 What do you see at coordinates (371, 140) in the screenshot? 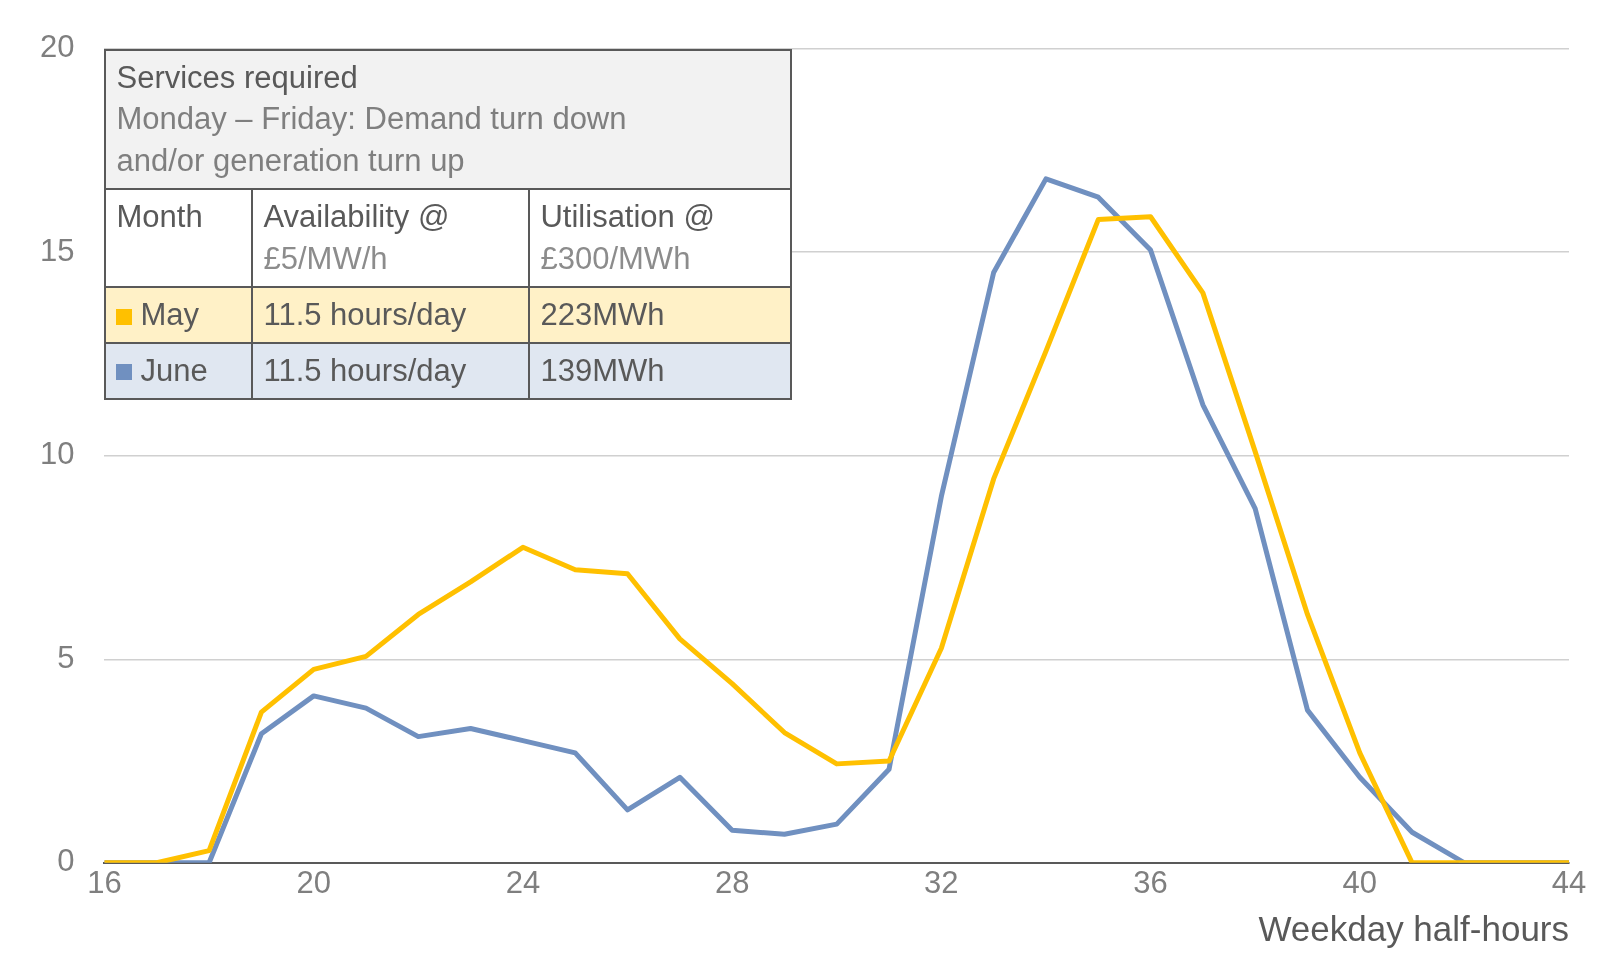
I see `text: Monday – Friday: Demand turn down and/or generation turn up` at bounding box center [371, 140].